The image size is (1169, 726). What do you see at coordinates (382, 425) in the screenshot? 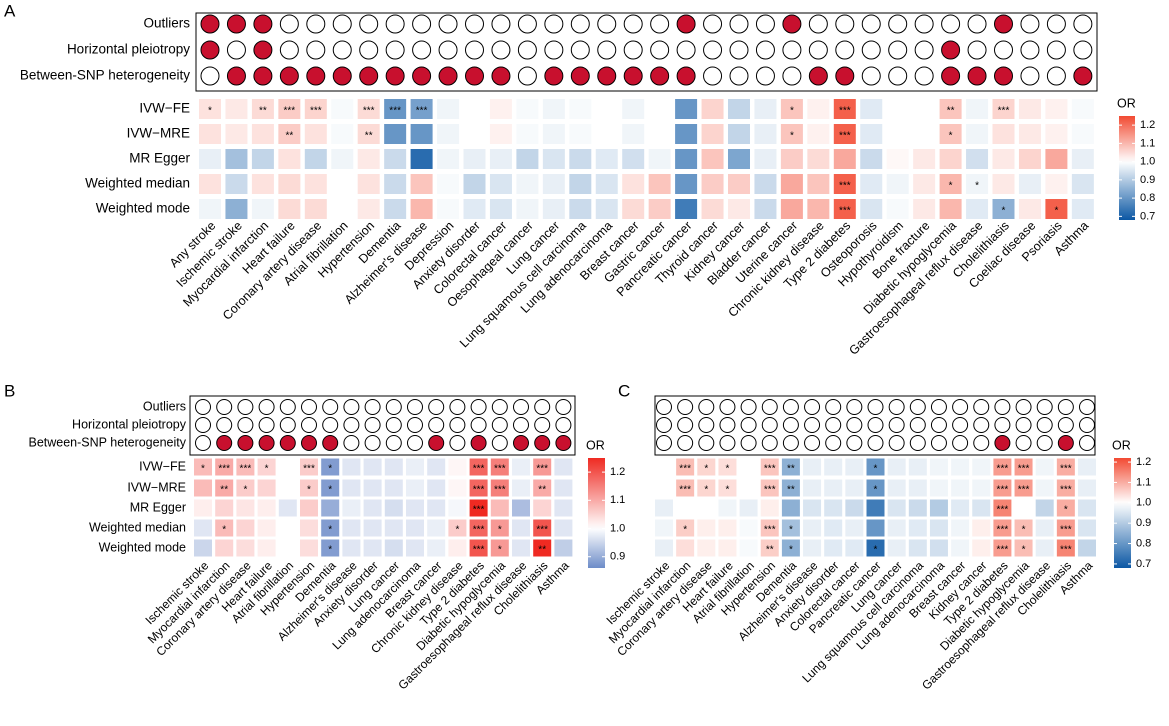
I see `indicator-box` at bounding box center [382, 425].